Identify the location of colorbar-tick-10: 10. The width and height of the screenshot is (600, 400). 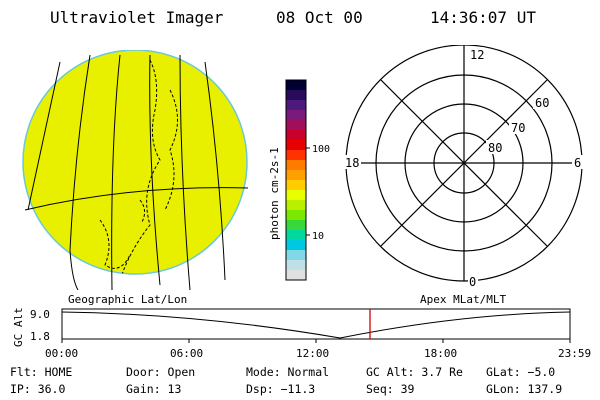
(318, 236).